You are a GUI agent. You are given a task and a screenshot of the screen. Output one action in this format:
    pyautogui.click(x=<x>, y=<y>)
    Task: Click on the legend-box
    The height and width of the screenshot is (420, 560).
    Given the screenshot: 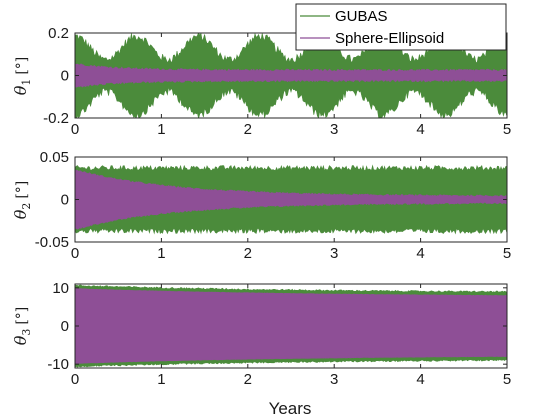 What is the action you would take?
    pyautogui.click(x=401, y=27)
    